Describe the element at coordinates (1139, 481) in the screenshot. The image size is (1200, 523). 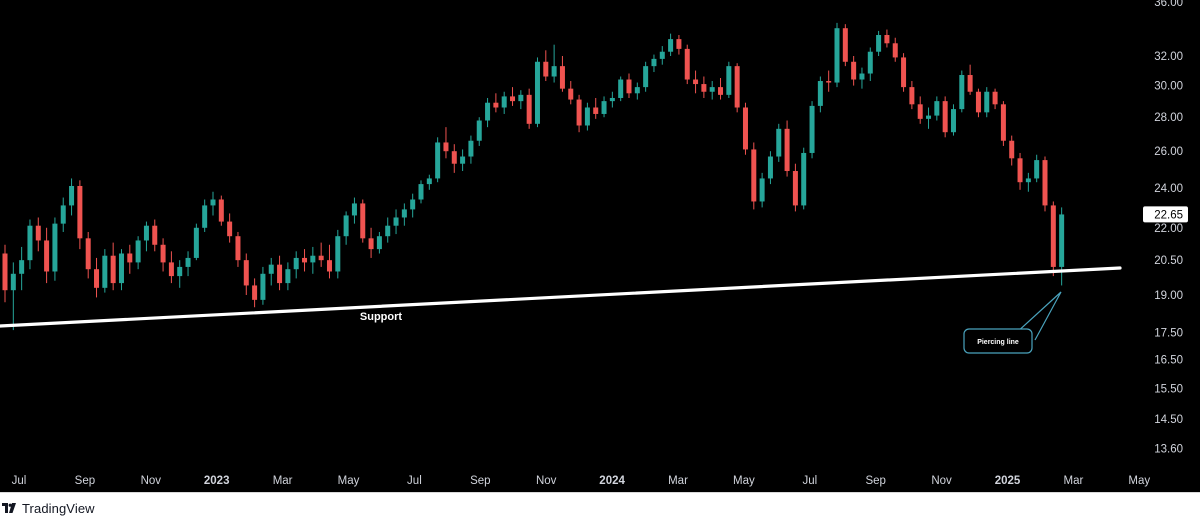
I see `x-tick-label: May` at that location.